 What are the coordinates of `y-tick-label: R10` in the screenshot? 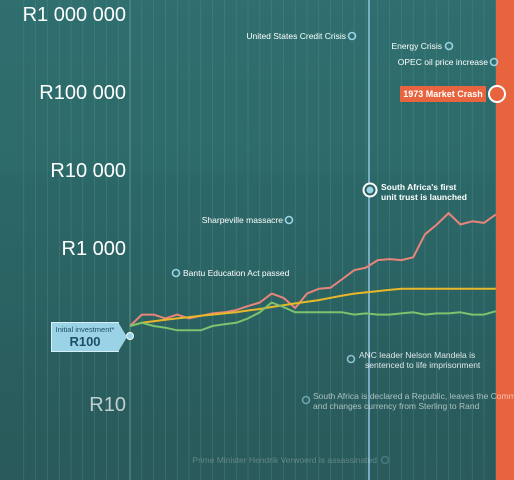 It's located at (107, 405).